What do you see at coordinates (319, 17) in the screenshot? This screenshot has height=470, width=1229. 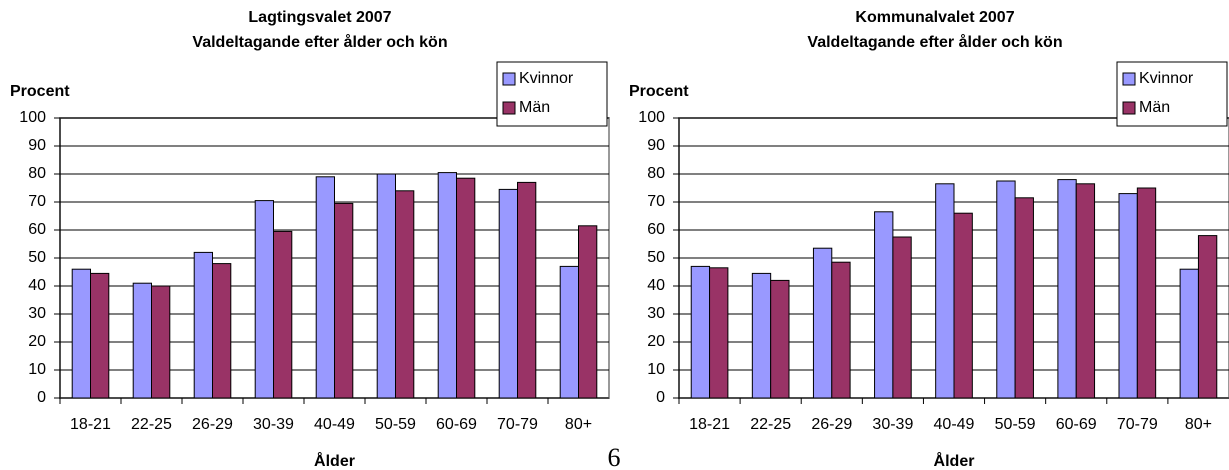 I see `chart-title: Lagtingsvalet 2007` at bounding box center [319, 17].